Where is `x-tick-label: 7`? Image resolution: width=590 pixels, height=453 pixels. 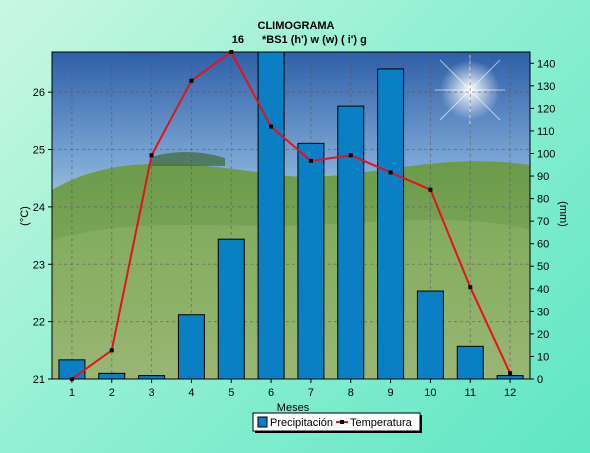
x-tick-label: 7 is located at coordinates (311, 393).